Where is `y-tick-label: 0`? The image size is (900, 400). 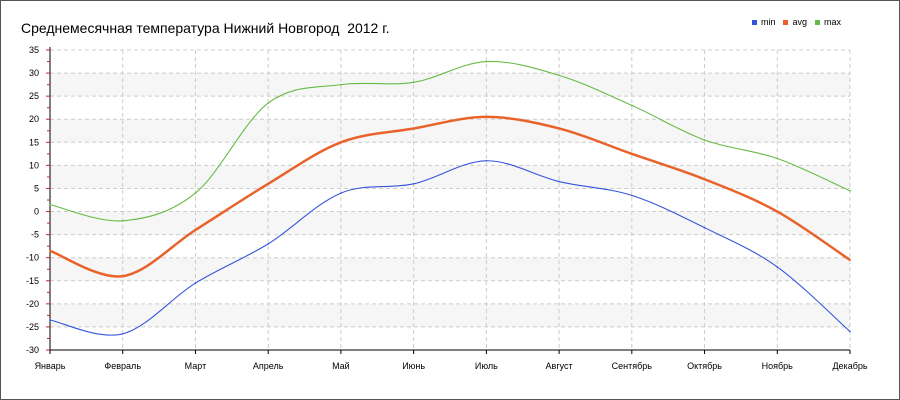 y-tick-label: 0 is located at coordinates (36, 212).